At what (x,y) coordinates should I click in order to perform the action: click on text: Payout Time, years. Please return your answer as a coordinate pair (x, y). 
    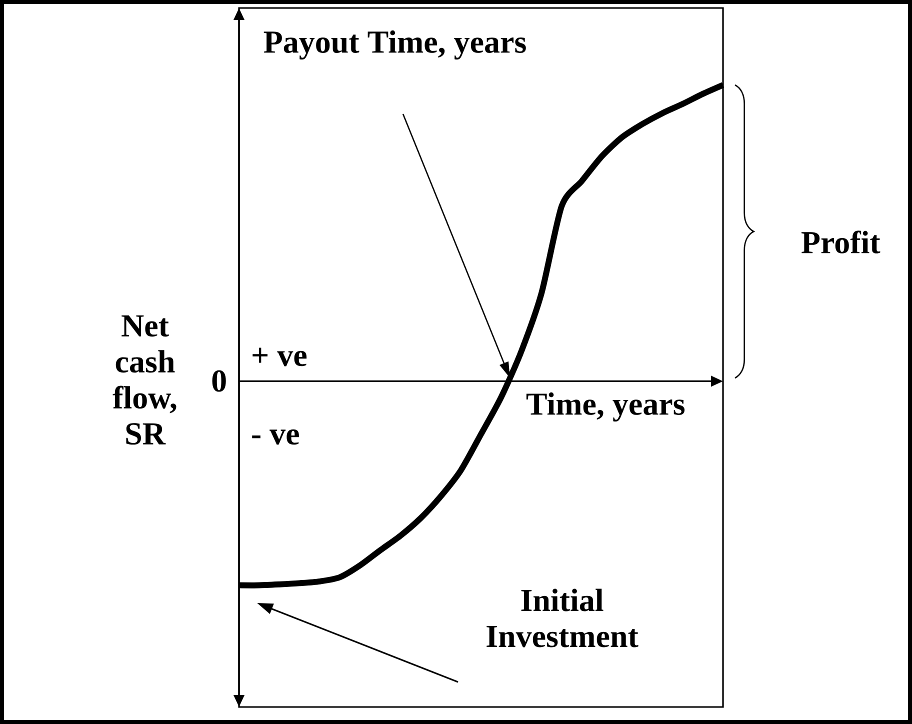
    Looking at the image, I should click on (395, 45).